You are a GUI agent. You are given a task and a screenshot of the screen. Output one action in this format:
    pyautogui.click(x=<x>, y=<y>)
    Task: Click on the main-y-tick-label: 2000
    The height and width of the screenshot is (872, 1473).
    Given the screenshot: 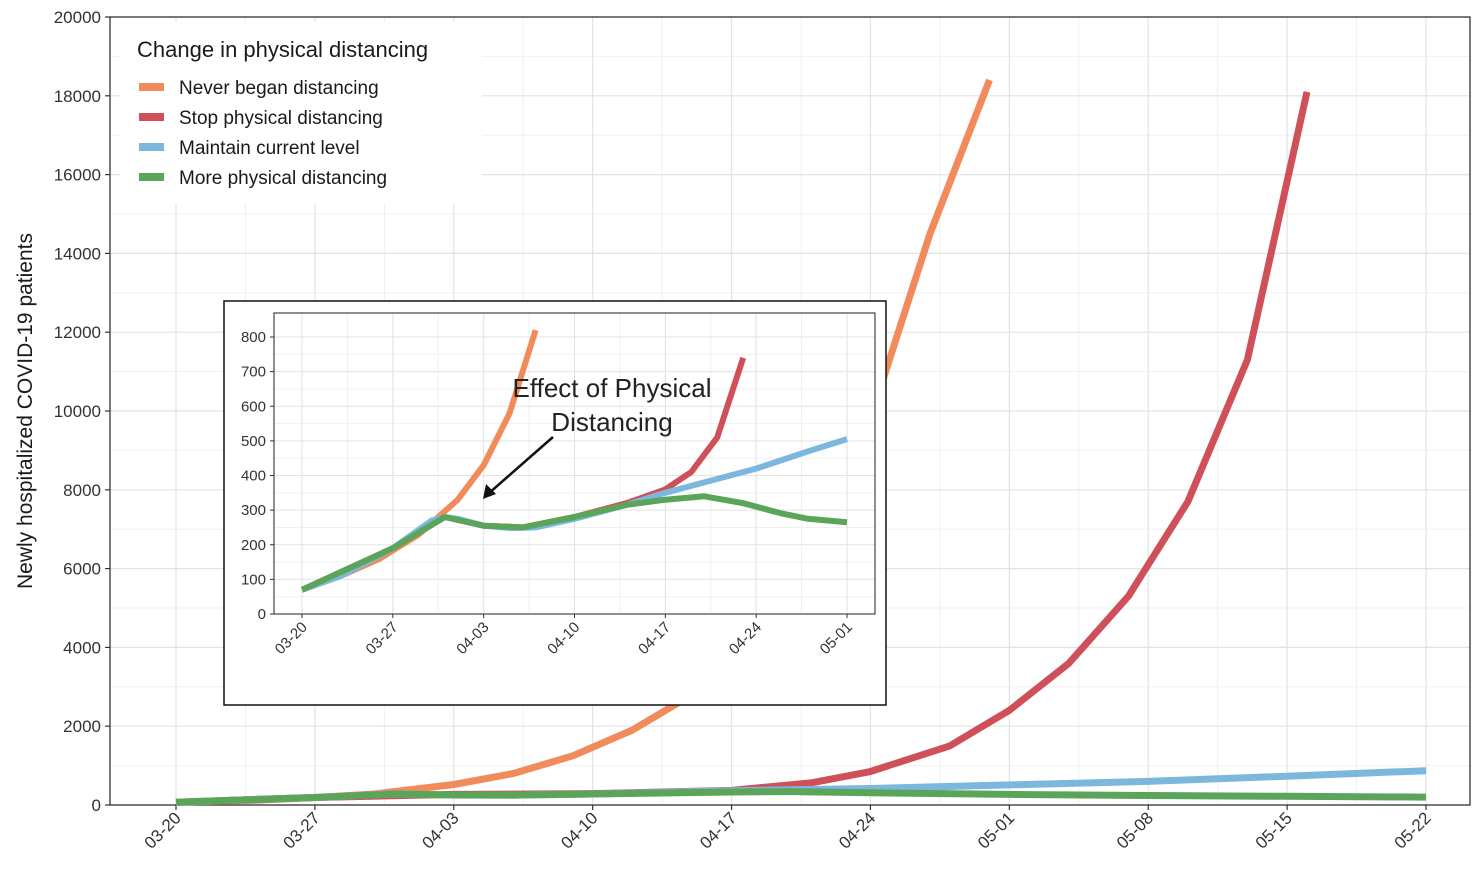 What is the action you would take?
    pyautogui.click(x=82, y=726)
    